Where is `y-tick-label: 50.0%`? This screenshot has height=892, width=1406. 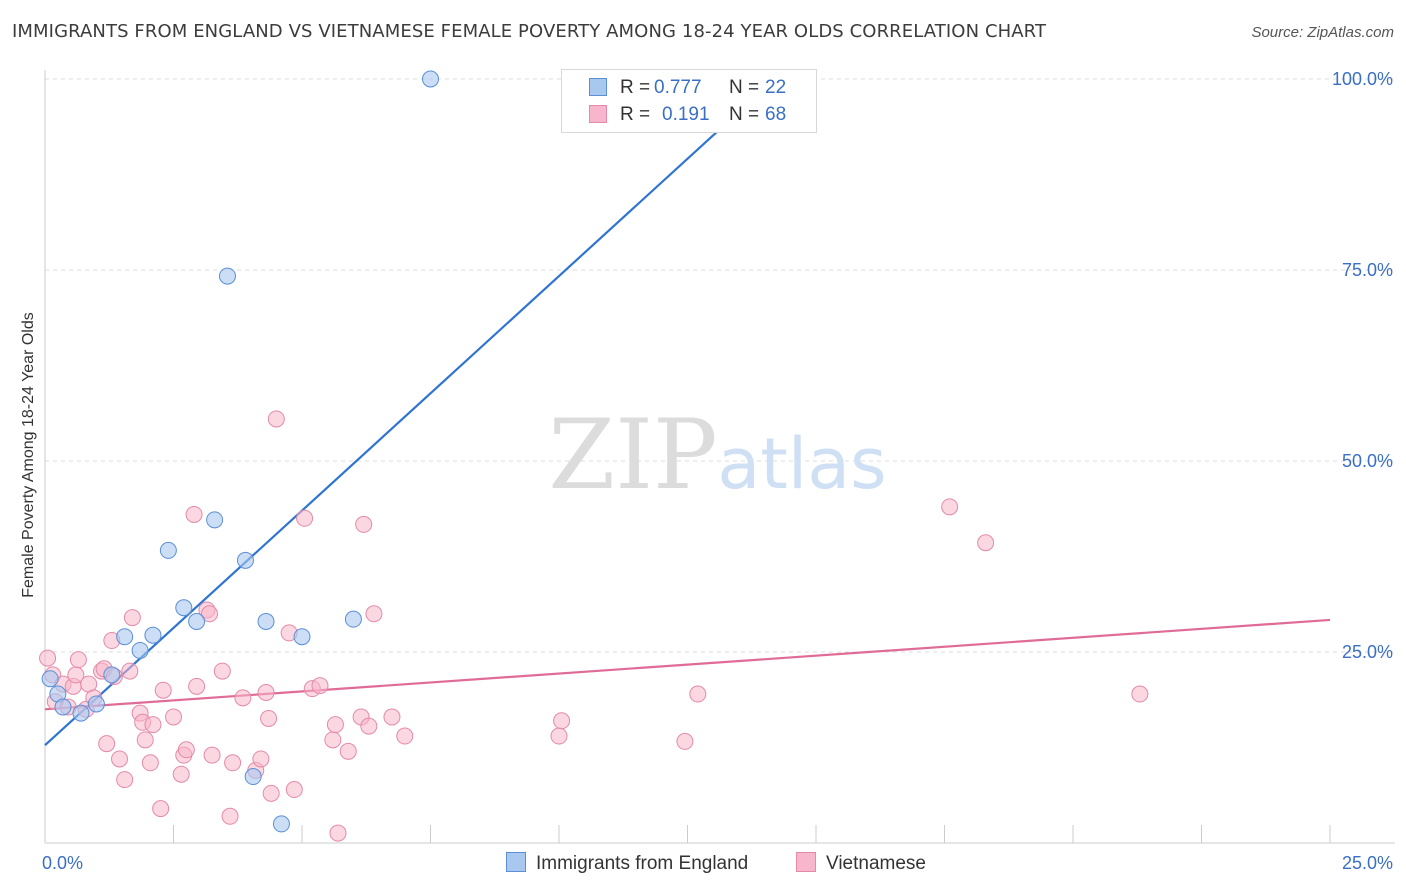
y-tick-label: 50.0% is located at coordinates (1367, 461).